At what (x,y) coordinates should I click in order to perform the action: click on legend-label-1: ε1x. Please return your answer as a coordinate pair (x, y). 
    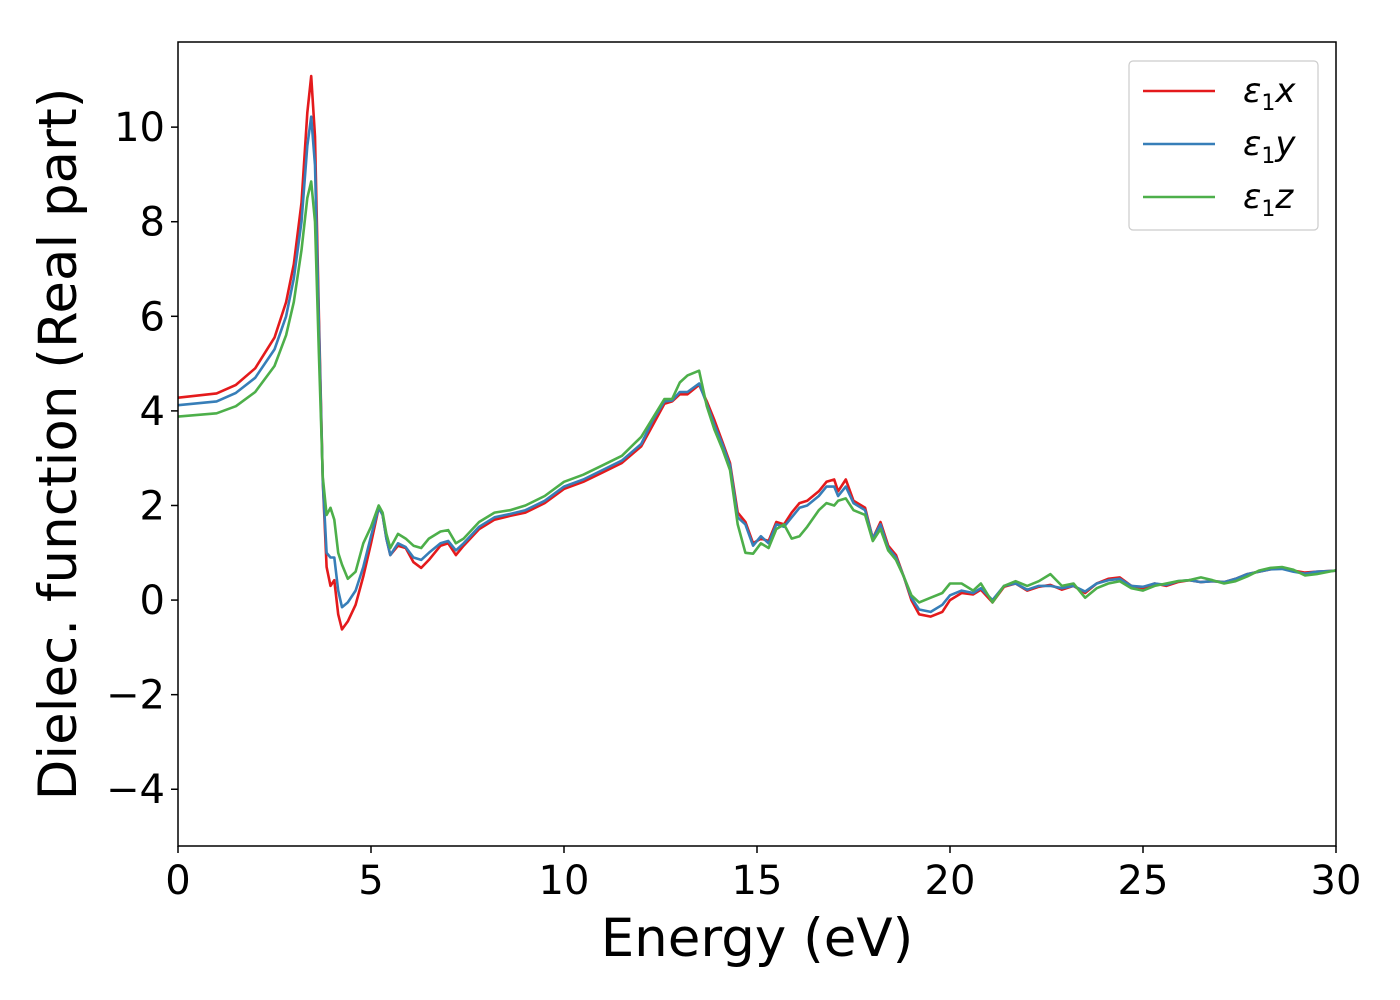
    Looking at the image, I should click on (1269, 93).